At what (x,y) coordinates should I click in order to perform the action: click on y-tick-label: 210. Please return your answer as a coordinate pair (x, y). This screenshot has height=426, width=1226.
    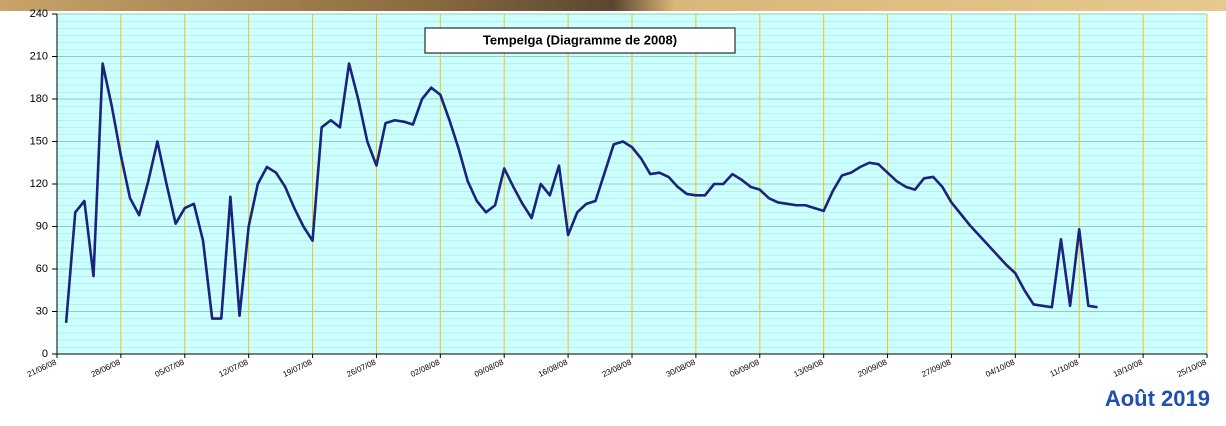
    Looking at the image, I should click on (39, 56).